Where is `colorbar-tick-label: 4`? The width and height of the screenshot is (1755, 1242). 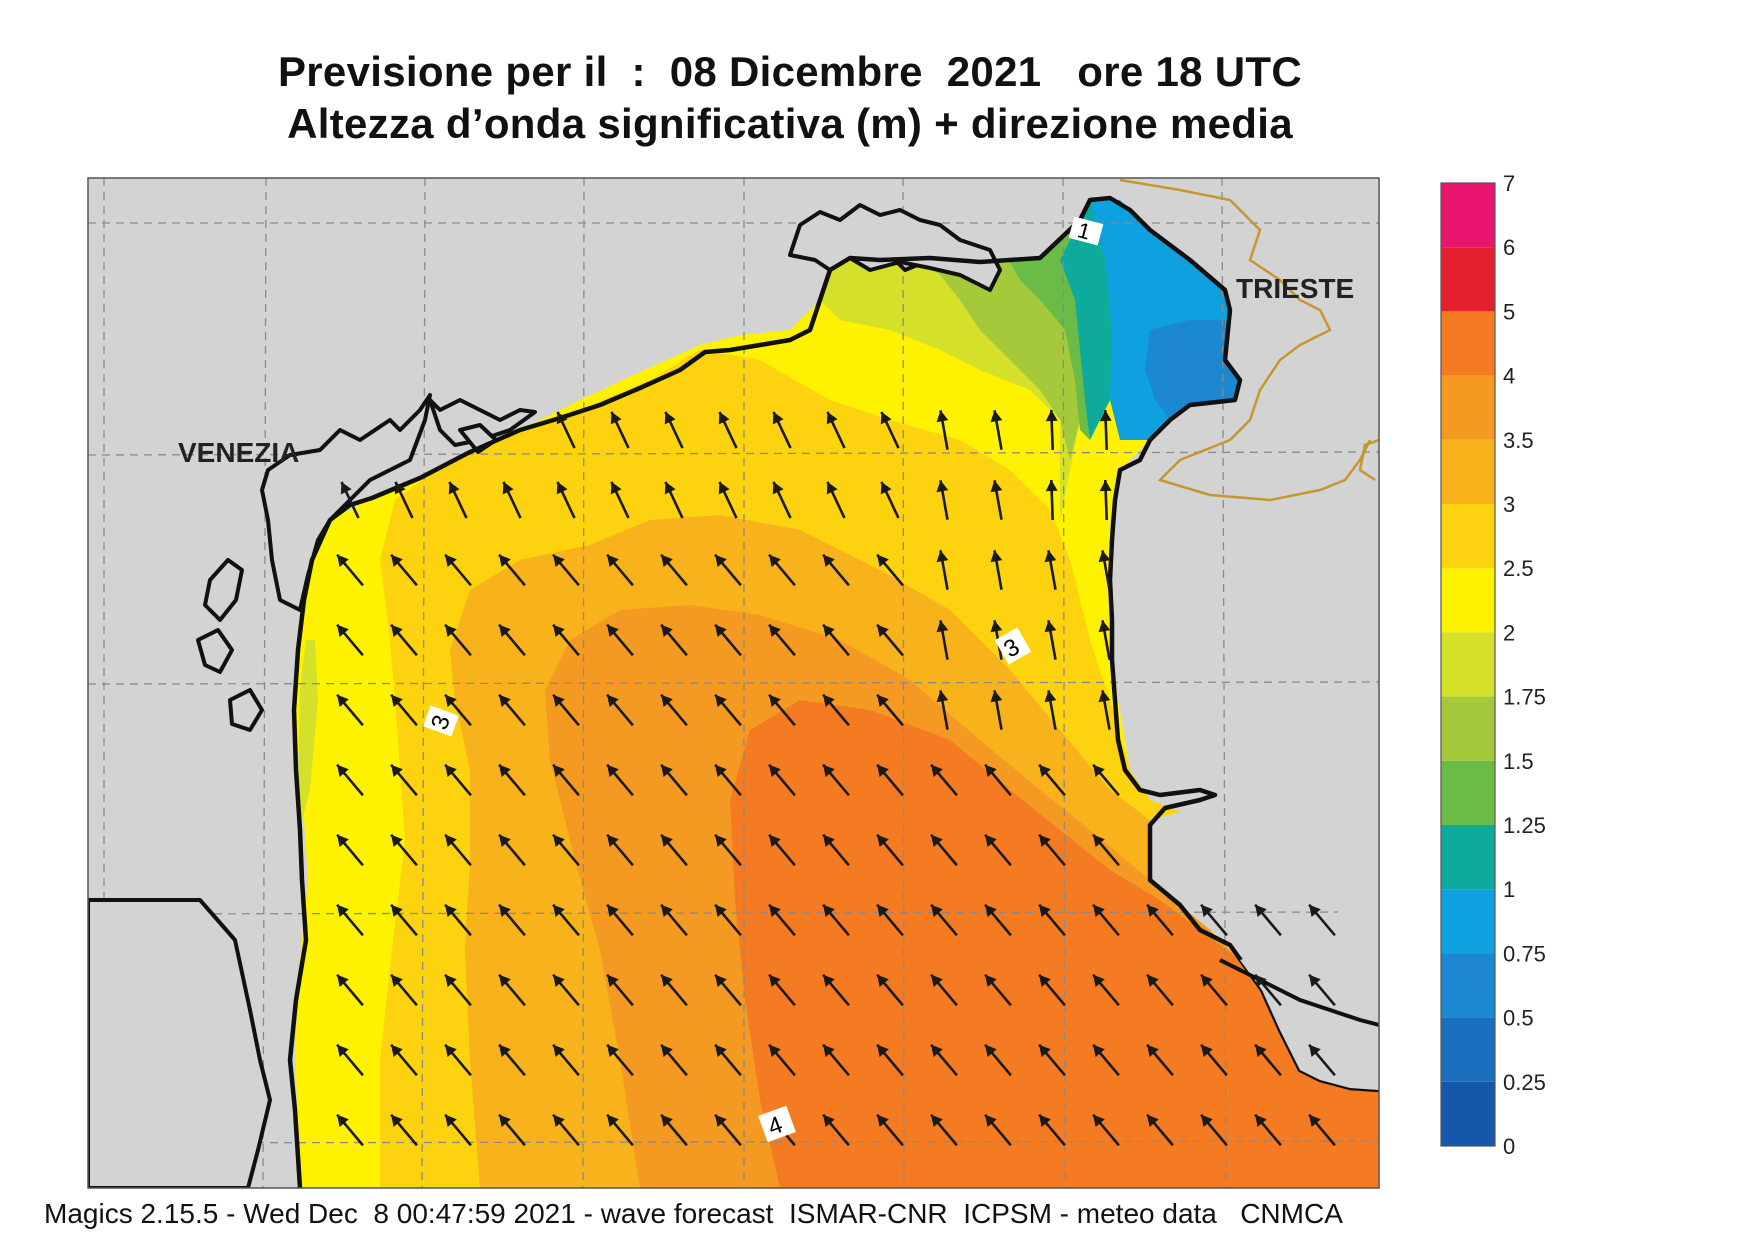 colorbar-tick-label: 4 is located at coordinates (1509, 376).